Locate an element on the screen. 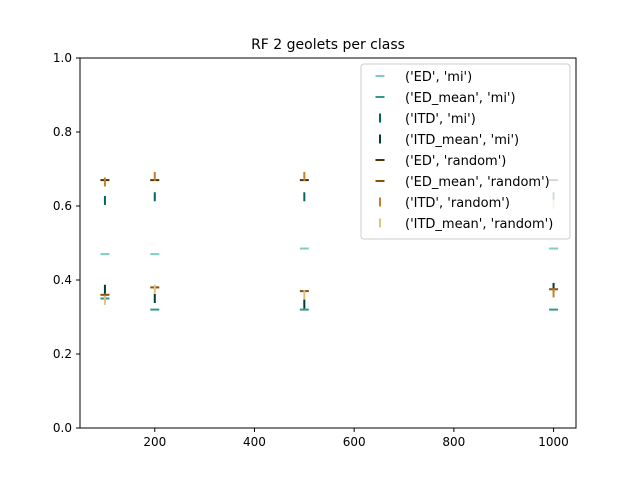 The height and width of the screenshot is (480, 640). x-tick-label: 600 is located at coordinates (354, 442).